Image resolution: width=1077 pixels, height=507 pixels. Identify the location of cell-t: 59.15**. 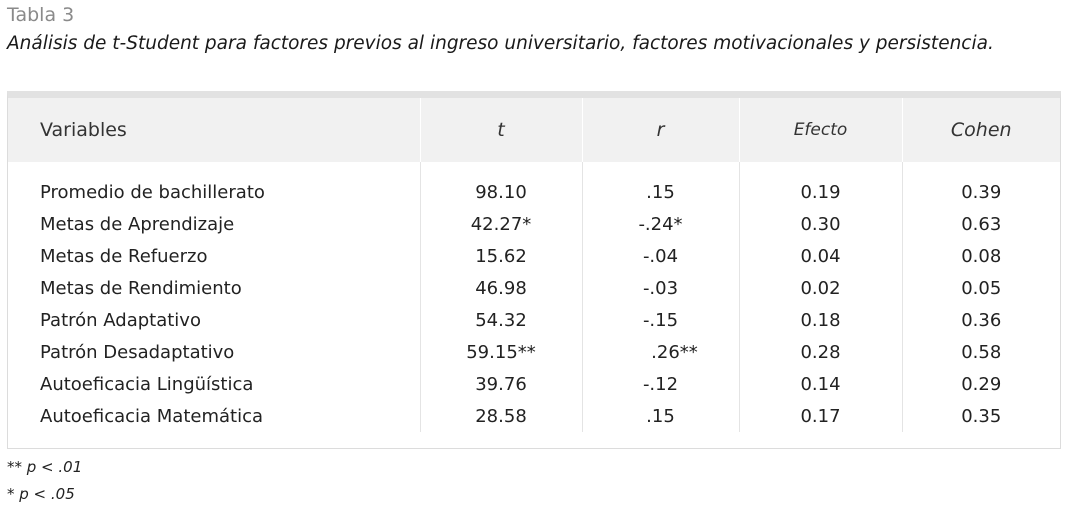
(500, 352).